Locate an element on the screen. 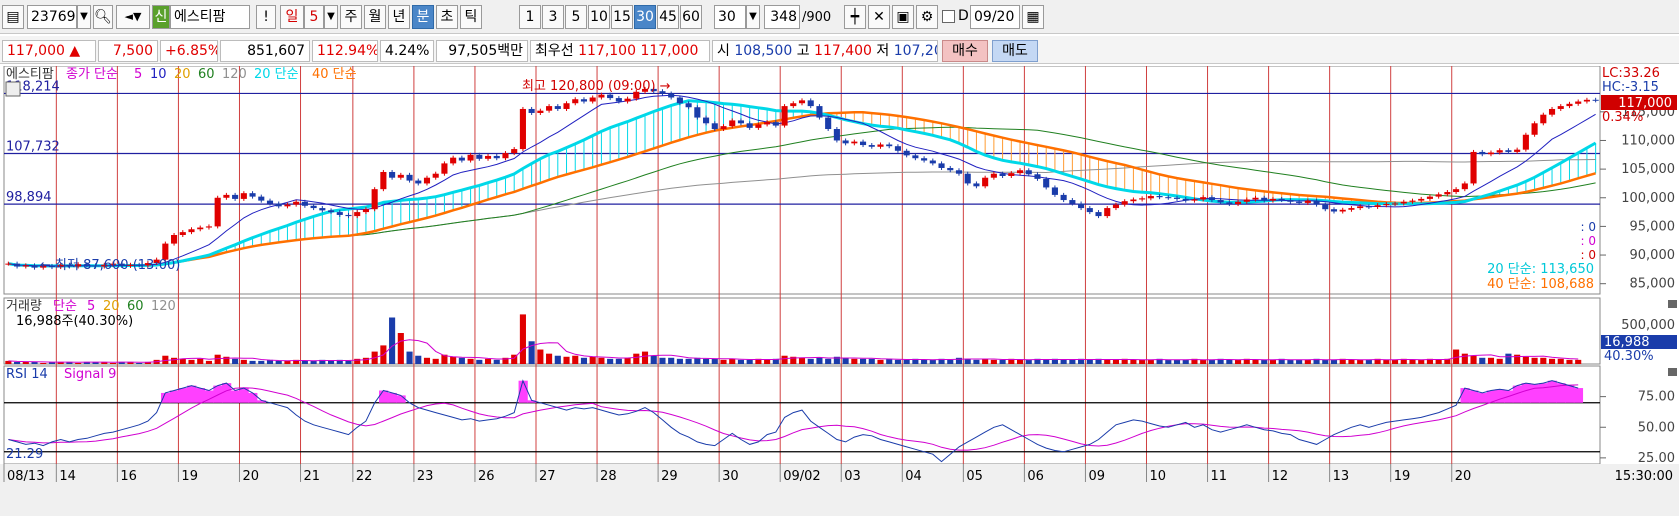 This screenshot has width=1679, height=516. layout-icon: ▤ is located at coordinates (13, 17).